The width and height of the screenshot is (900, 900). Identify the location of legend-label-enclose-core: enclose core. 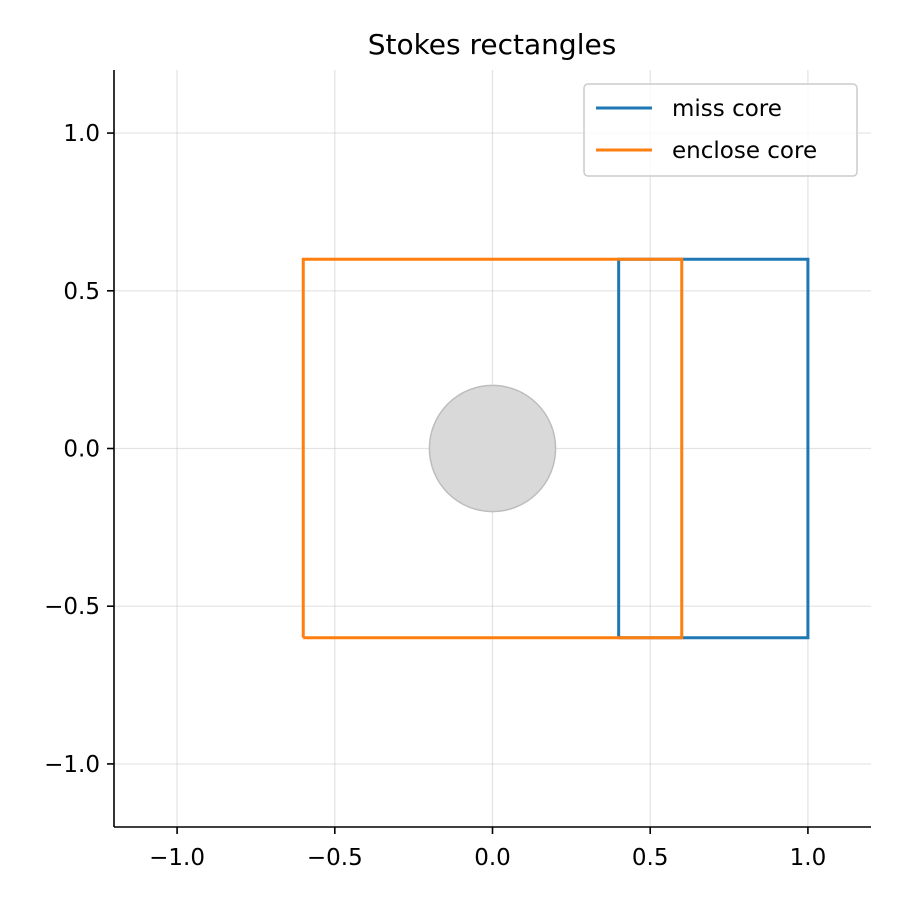
(744, 151).